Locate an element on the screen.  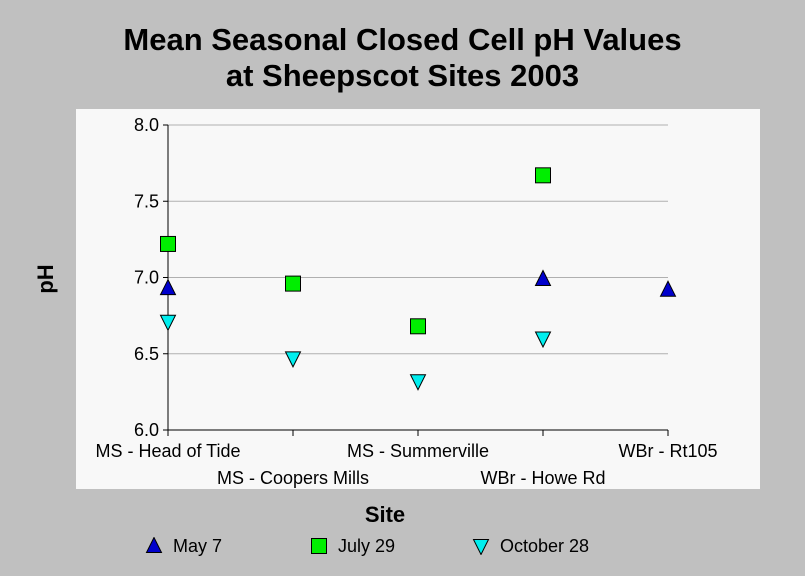
legend-label: May 7 is located at coordinates (198, 545).